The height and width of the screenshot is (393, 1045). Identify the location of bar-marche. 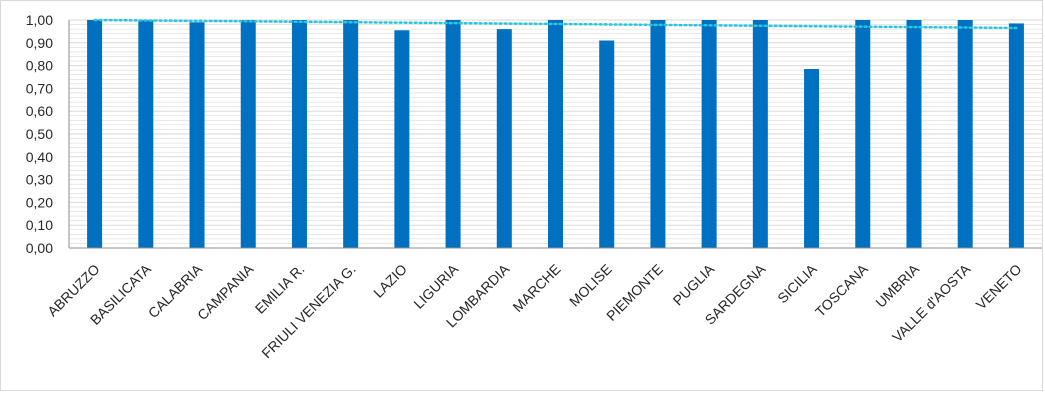
(555, 134).